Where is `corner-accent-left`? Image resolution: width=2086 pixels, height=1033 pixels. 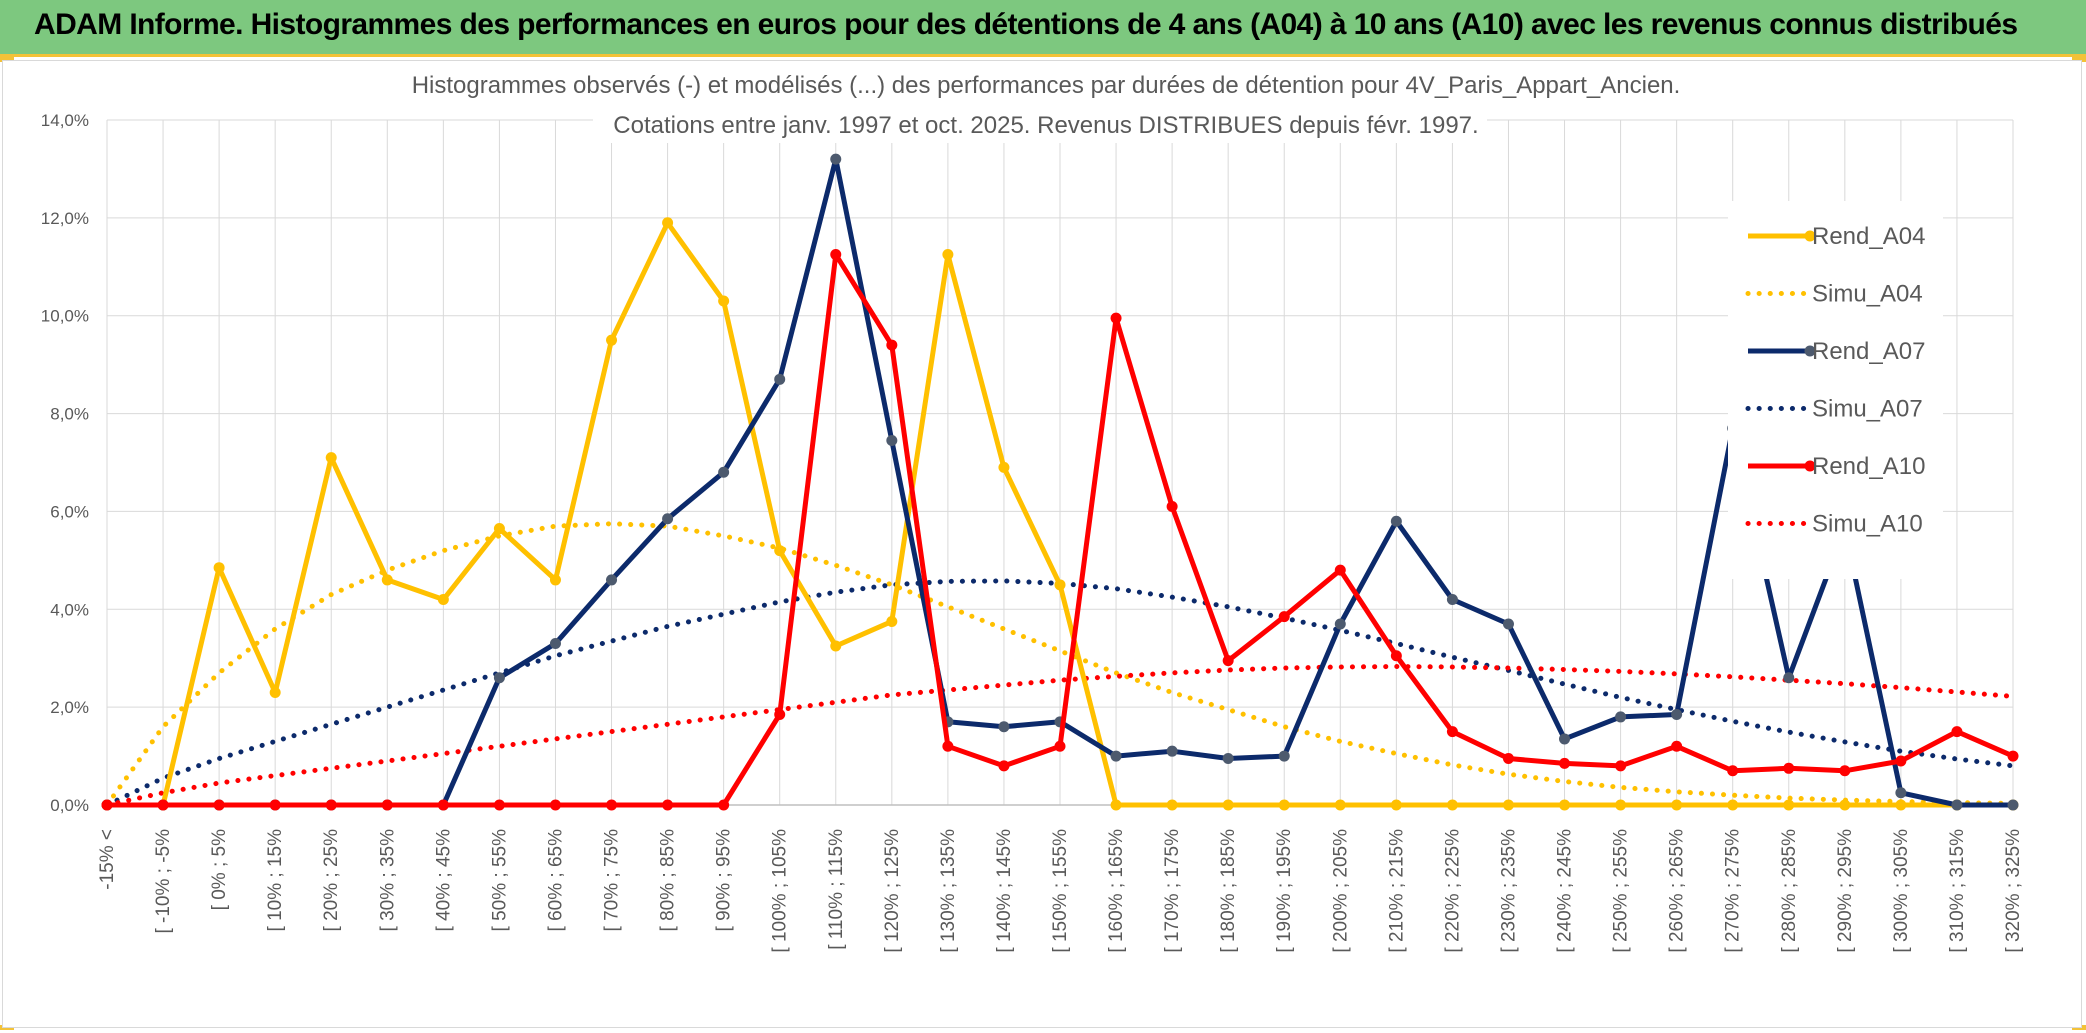
corner-accent-left is located at coordinates (7, 59).